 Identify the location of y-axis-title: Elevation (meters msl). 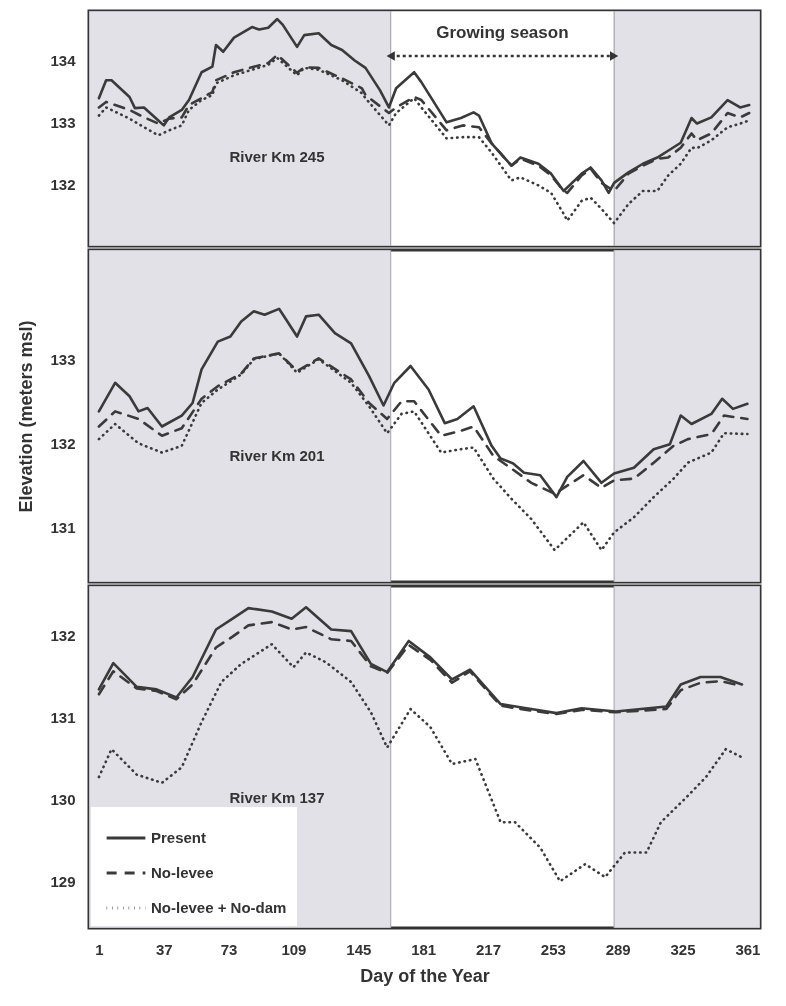
(26, 416).